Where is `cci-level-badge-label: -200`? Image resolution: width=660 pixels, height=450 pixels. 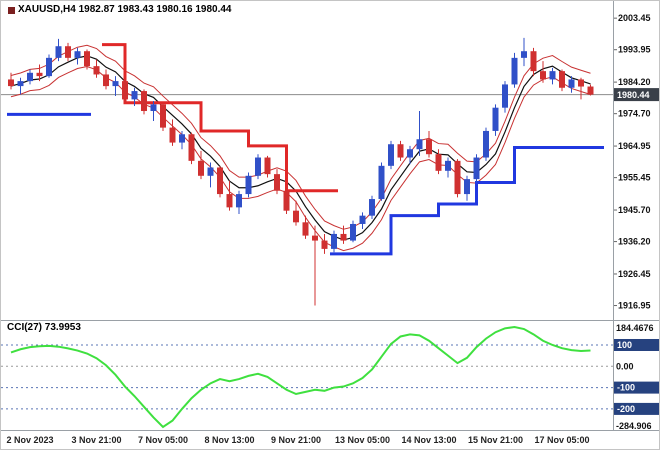 cci-level-badge-label: -200 is located at coordinates (626, 409).